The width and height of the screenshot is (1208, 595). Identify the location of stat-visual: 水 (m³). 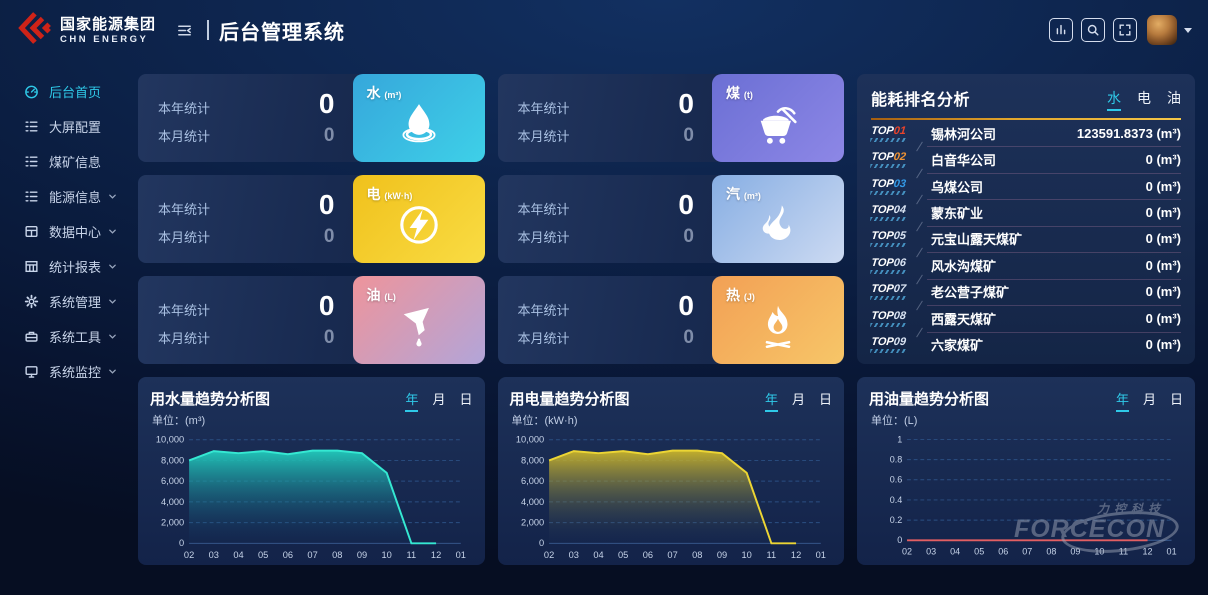
(418, 118).